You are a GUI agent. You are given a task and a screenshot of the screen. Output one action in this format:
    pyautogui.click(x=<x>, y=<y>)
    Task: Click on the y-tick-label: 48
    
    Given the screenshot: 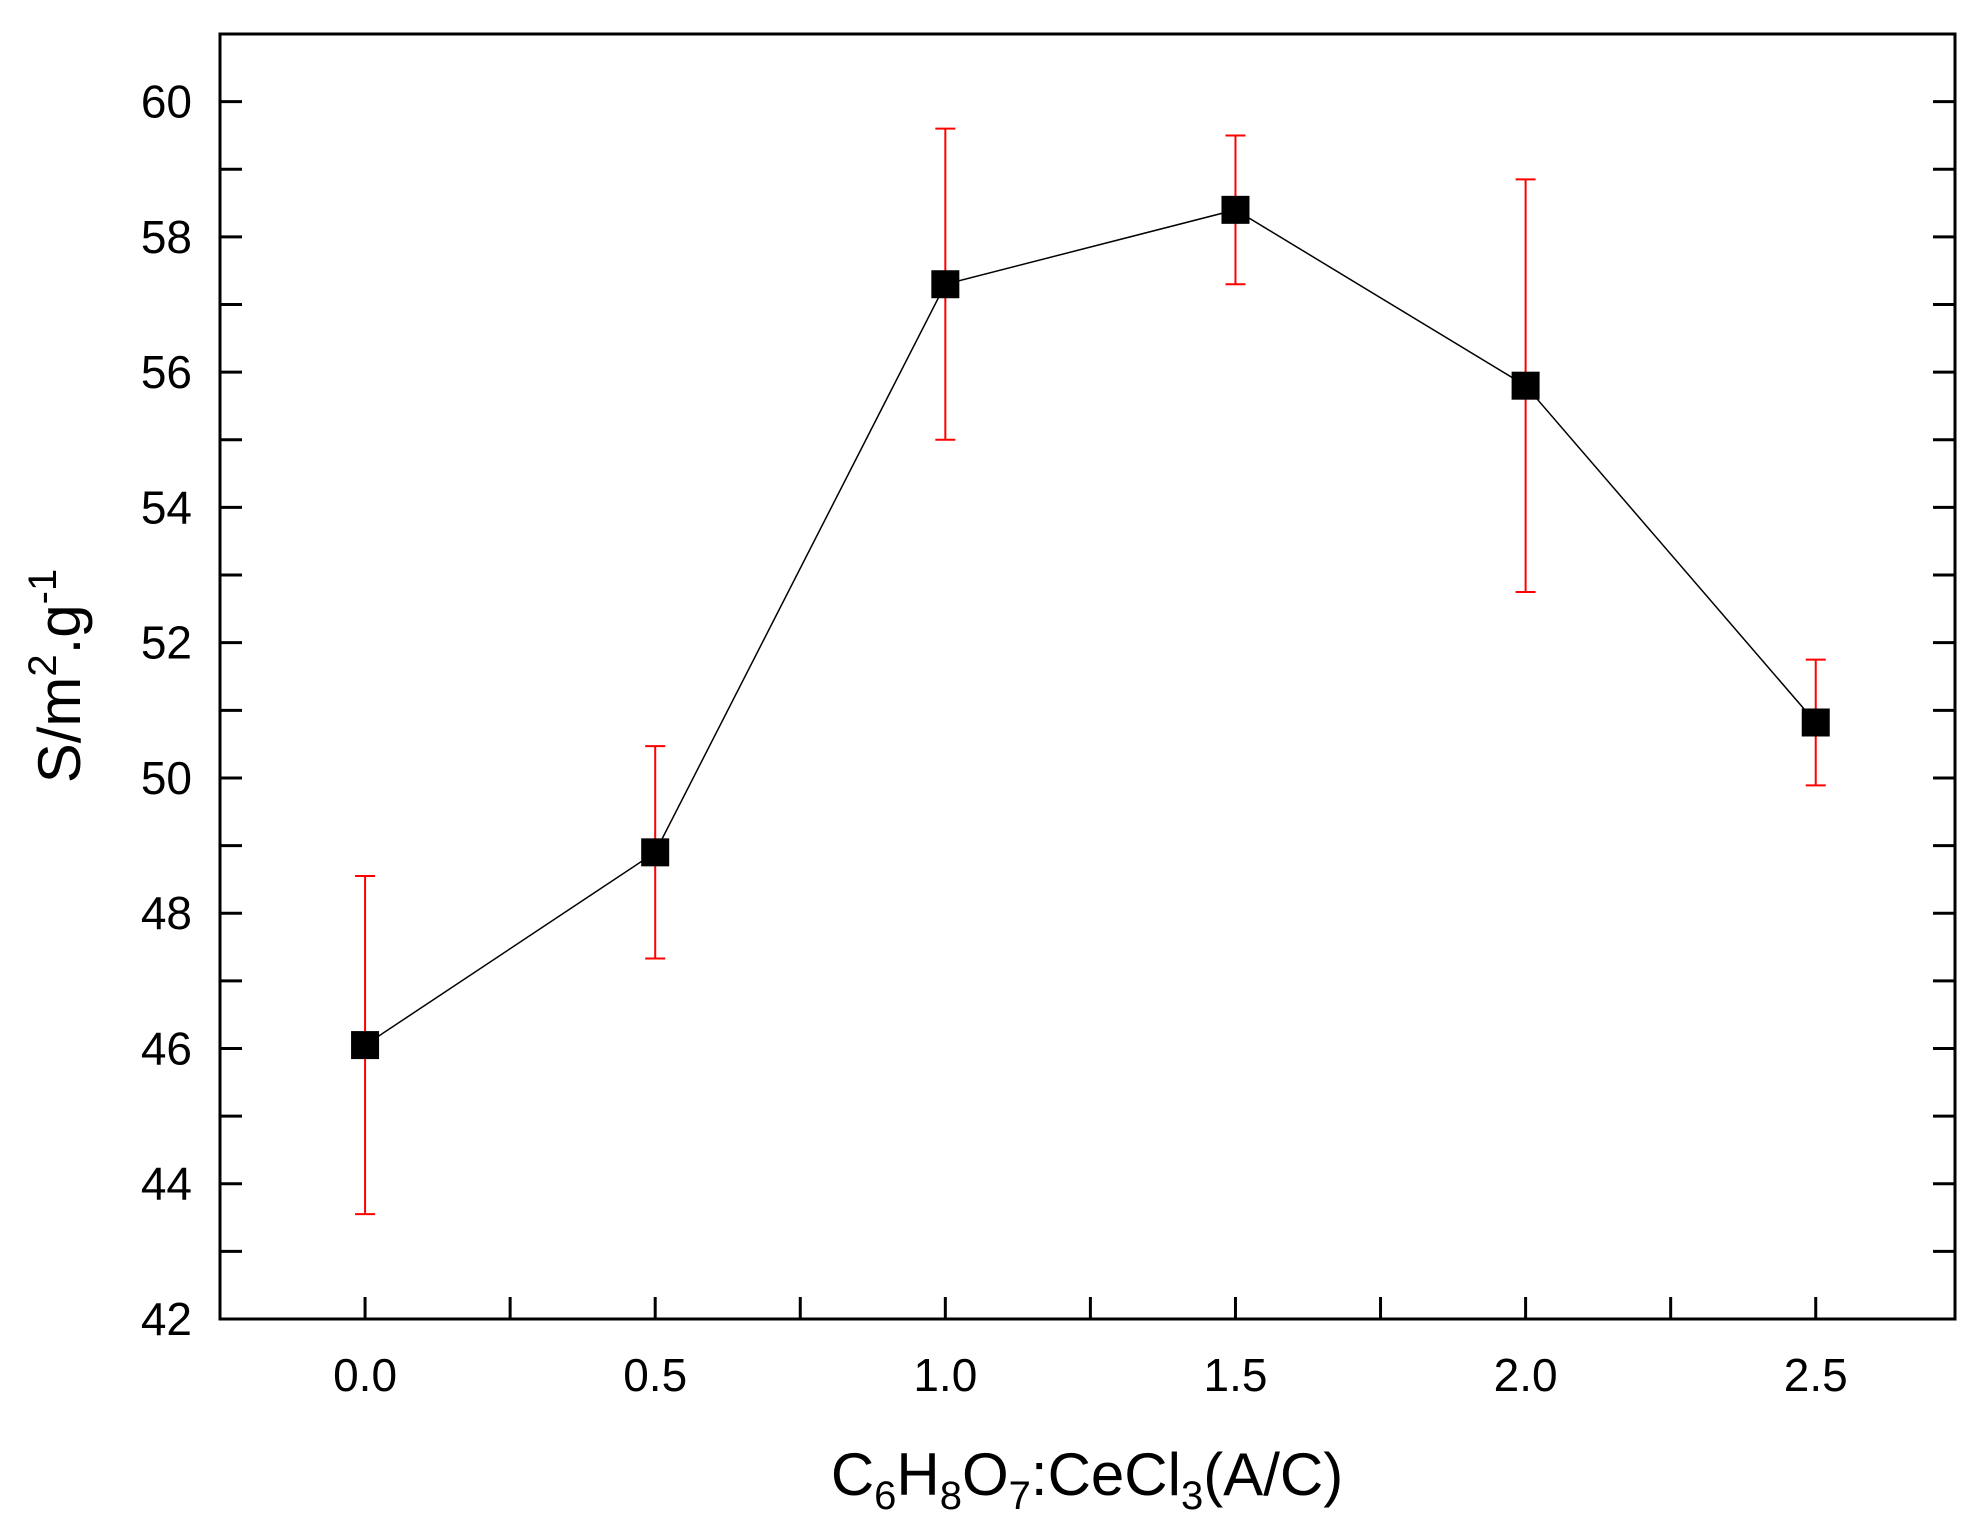 What is the action you would take?
    pyautogui.click(x=166, y=913)
    